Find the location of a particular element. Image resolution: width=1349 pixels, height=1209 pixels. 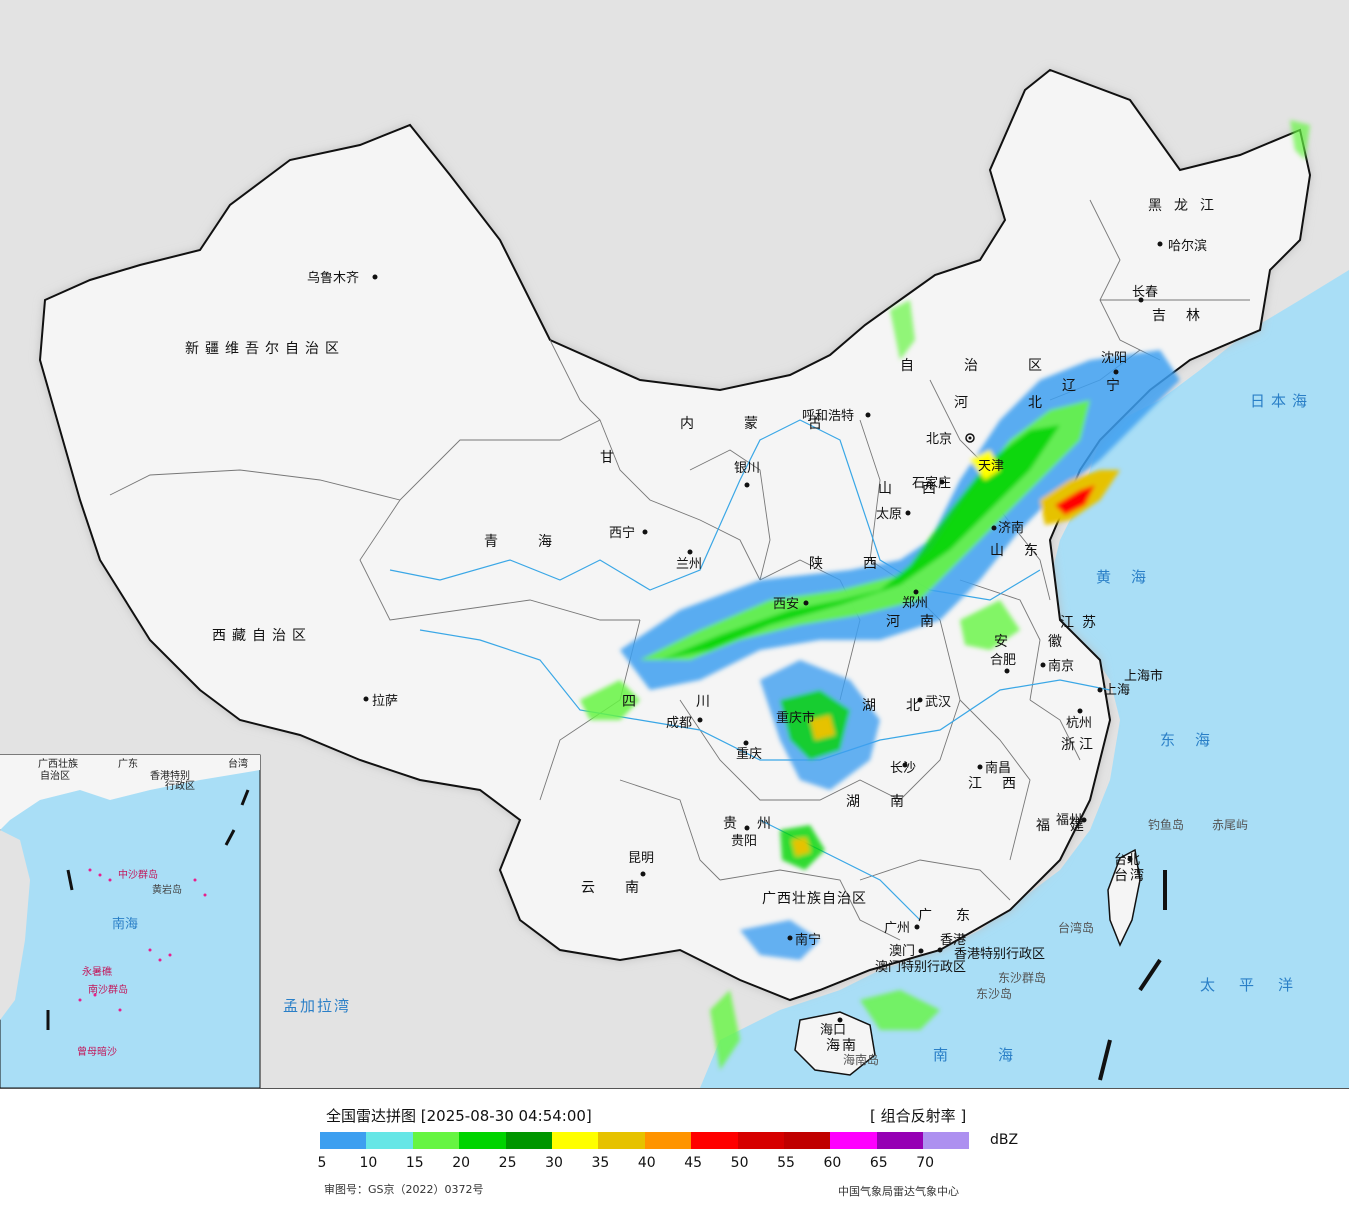

legend-ticks: 5 10 15 20 25 30 35 40 45 50 55 60 65 70 is located at coordinates (674, 1165).